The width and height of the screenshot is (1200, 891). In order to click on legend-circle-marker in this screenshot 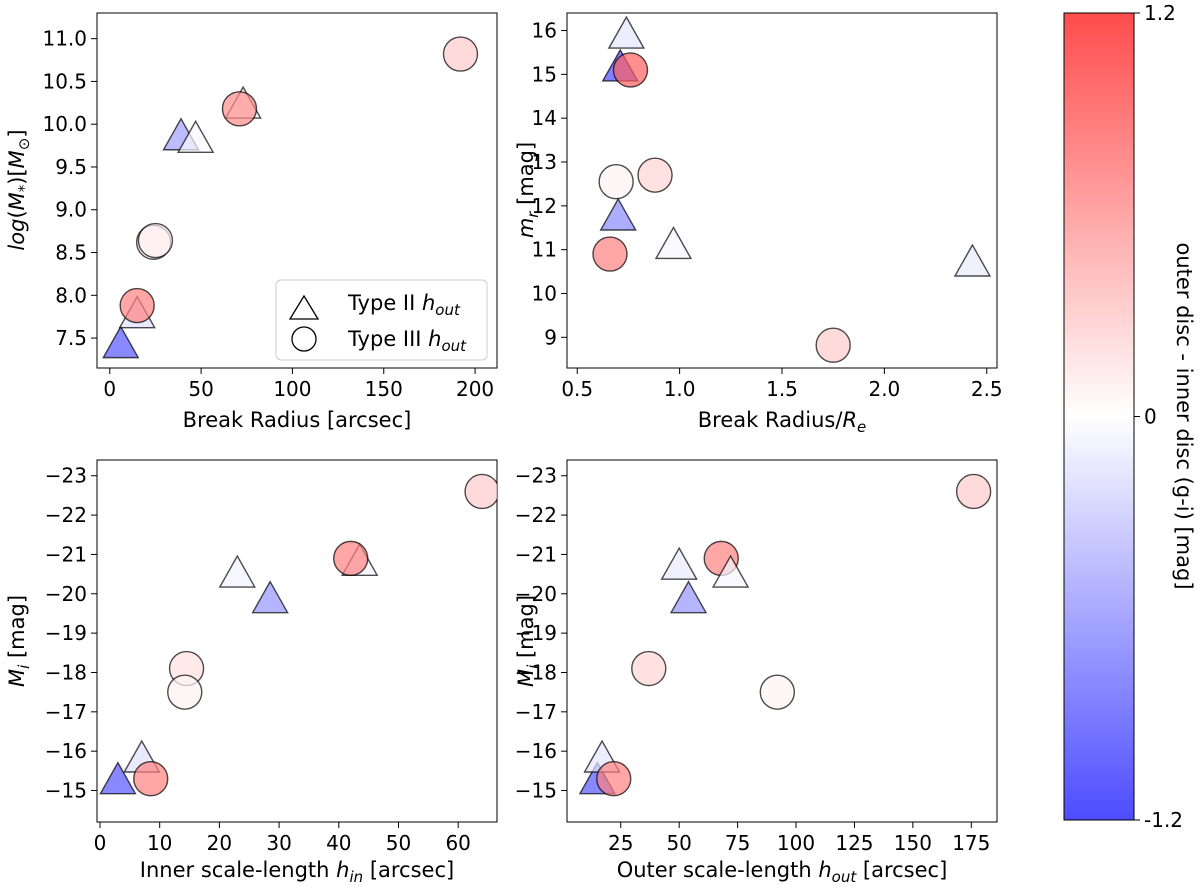, I will do `click(304, 339)`.